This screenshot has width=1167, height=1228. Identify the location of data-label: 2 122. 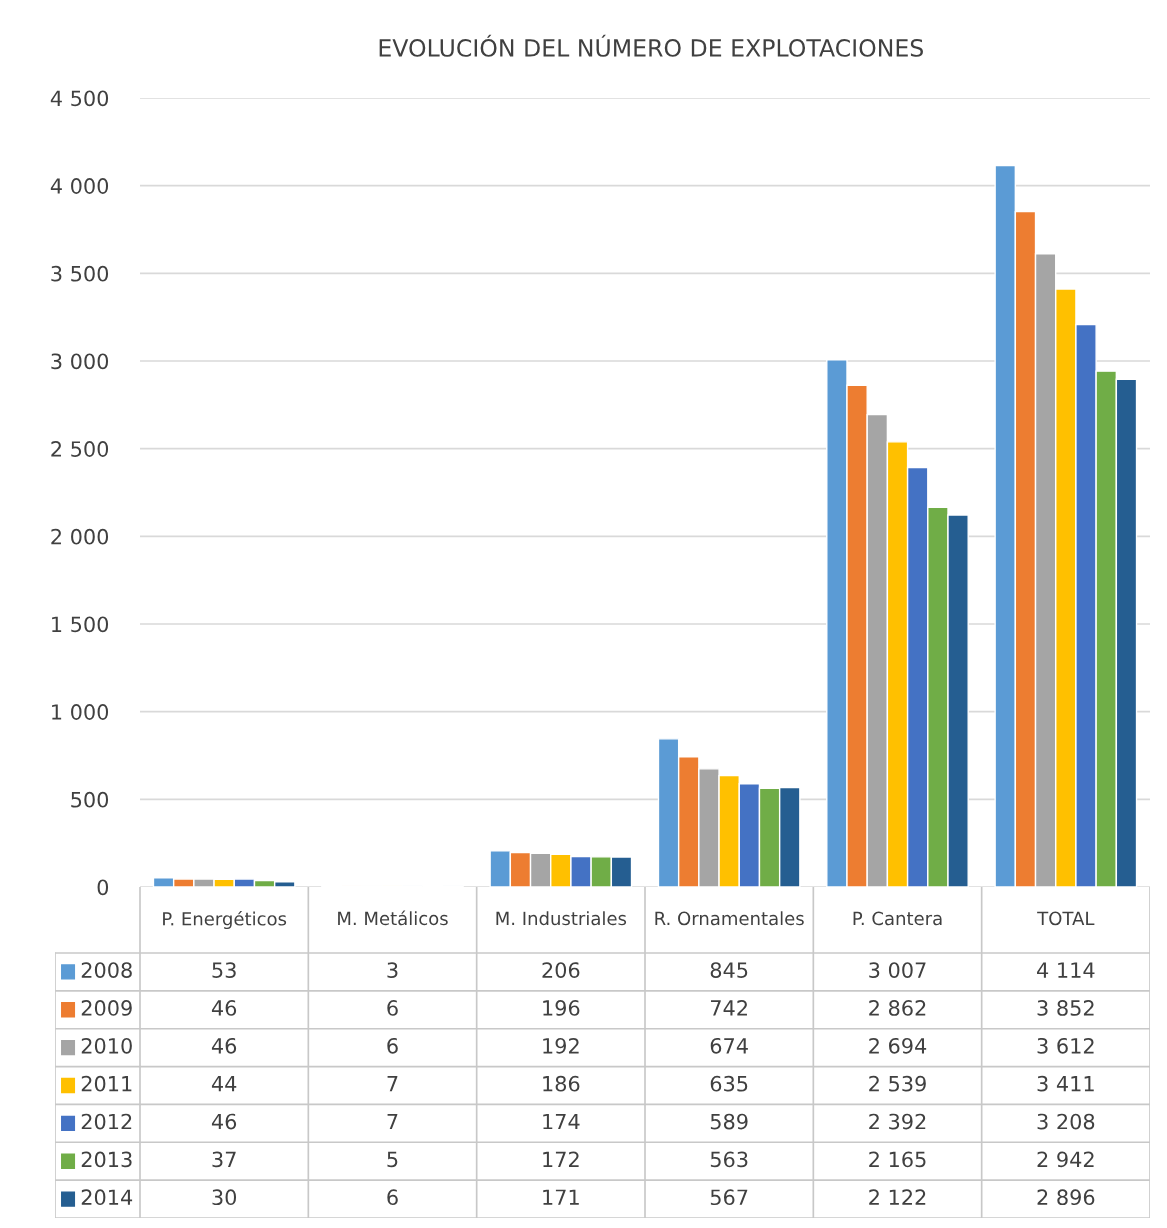
(897, 1197).